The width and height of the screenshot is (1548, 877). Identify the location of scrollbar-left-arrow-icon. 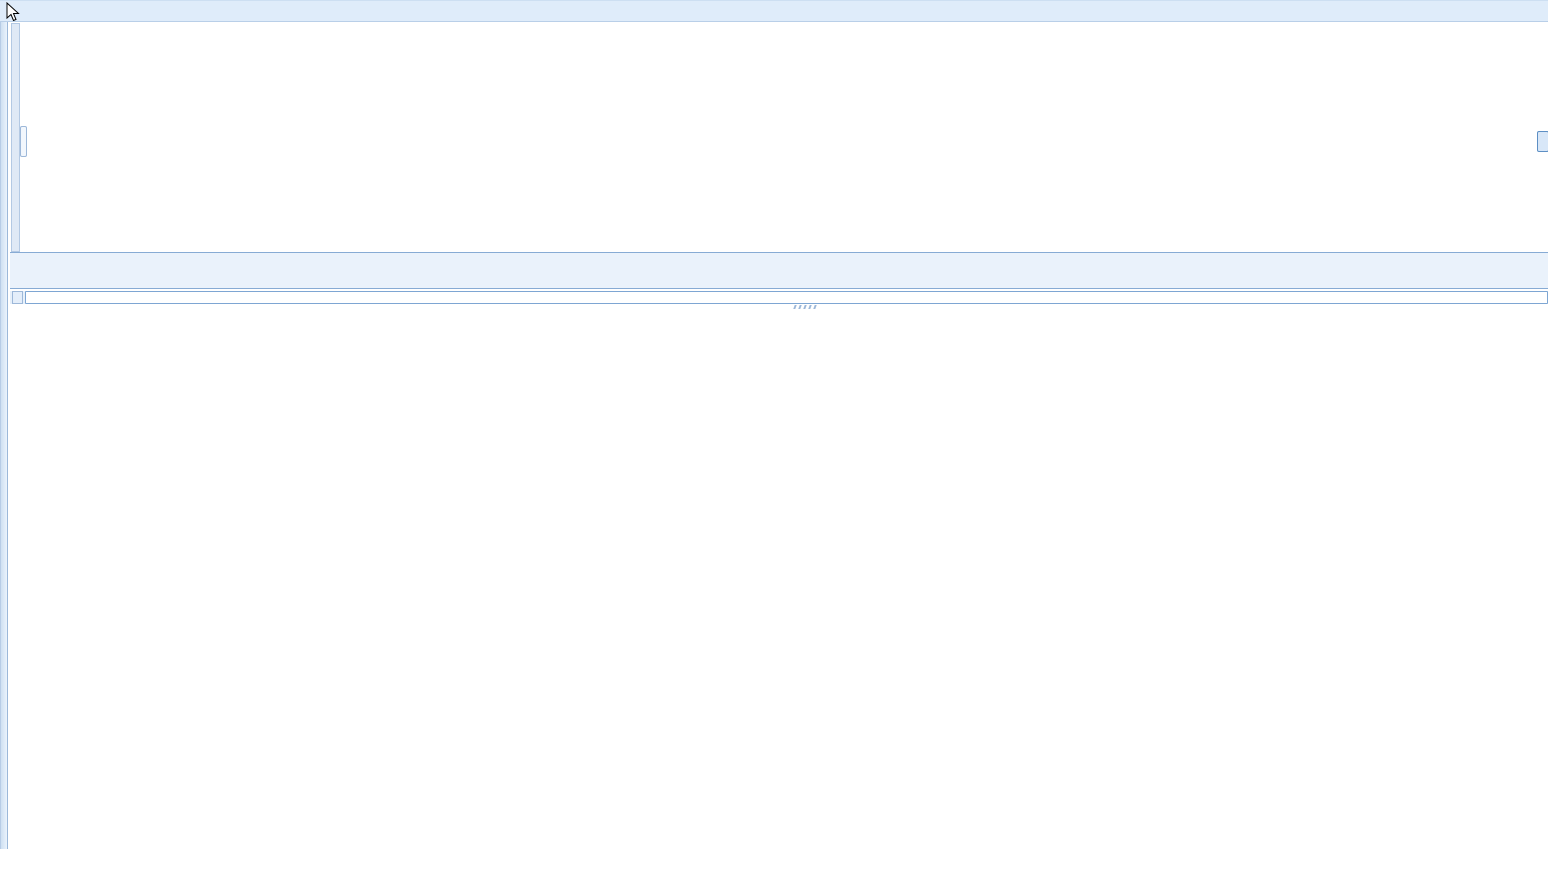
(17, 297).